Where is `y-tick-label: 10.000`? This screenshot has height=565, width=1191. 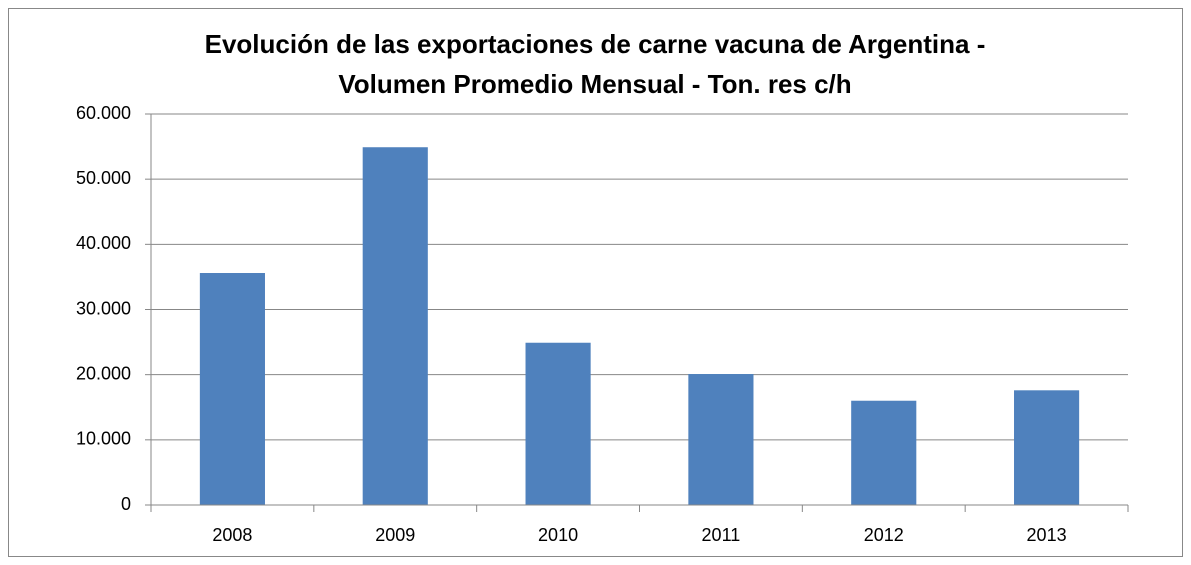
y-tick-label: 10.000 is located at coordinates (103, 439).